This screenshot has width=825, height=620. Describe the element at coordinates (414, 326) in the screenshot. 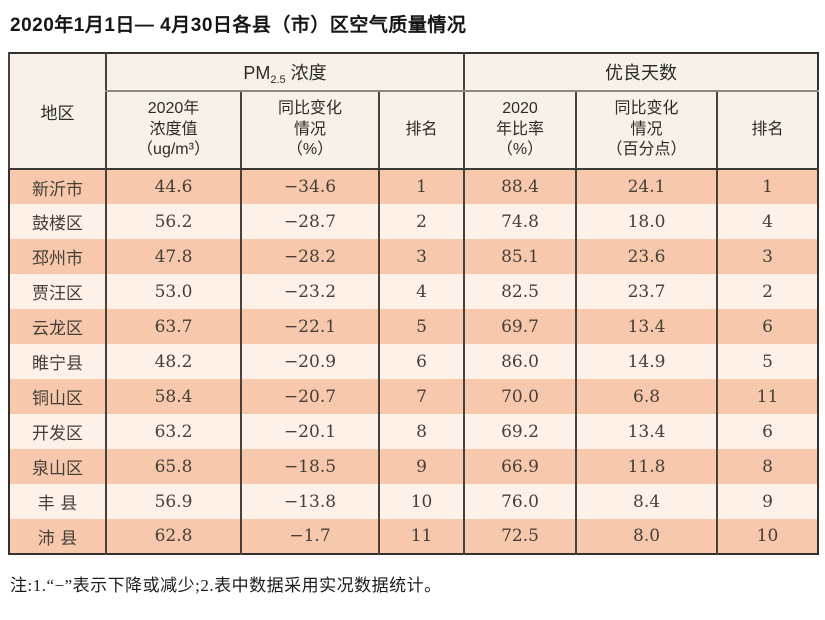

I see `table-row: 云龙区 63.7 −22.1 5 69.7 13.4 6` at that location.